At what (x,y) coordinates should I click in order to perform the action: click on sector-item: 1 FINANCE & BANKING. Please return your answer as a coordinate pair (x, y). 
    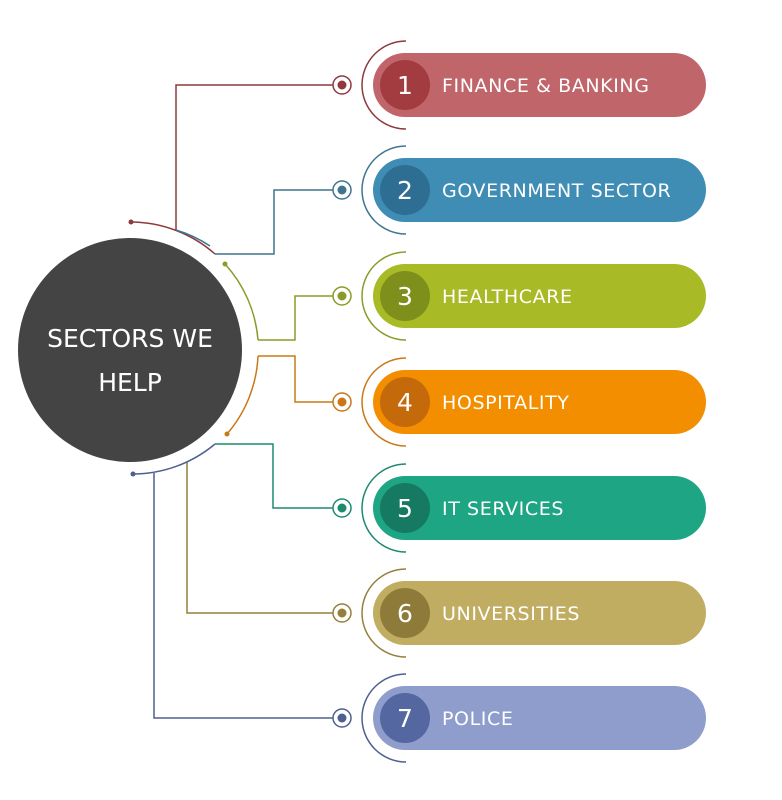
    Looking at the image, I should click on (519, 85).